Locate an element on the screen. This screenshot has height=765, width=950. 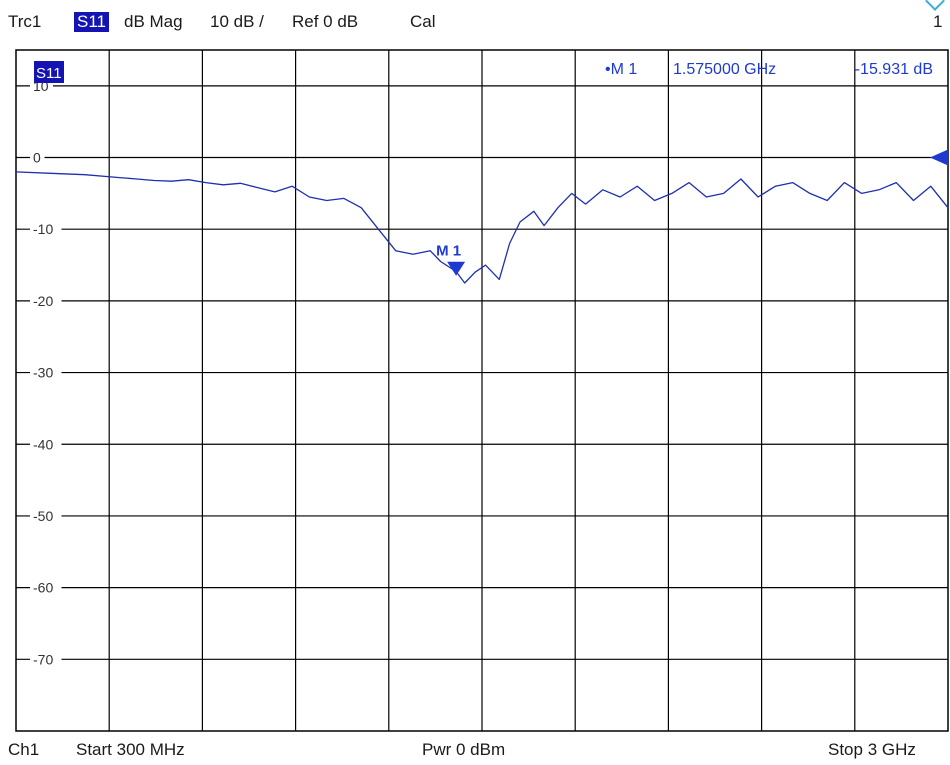
y-tick-label: -40 is located at coordinates (43, 444).